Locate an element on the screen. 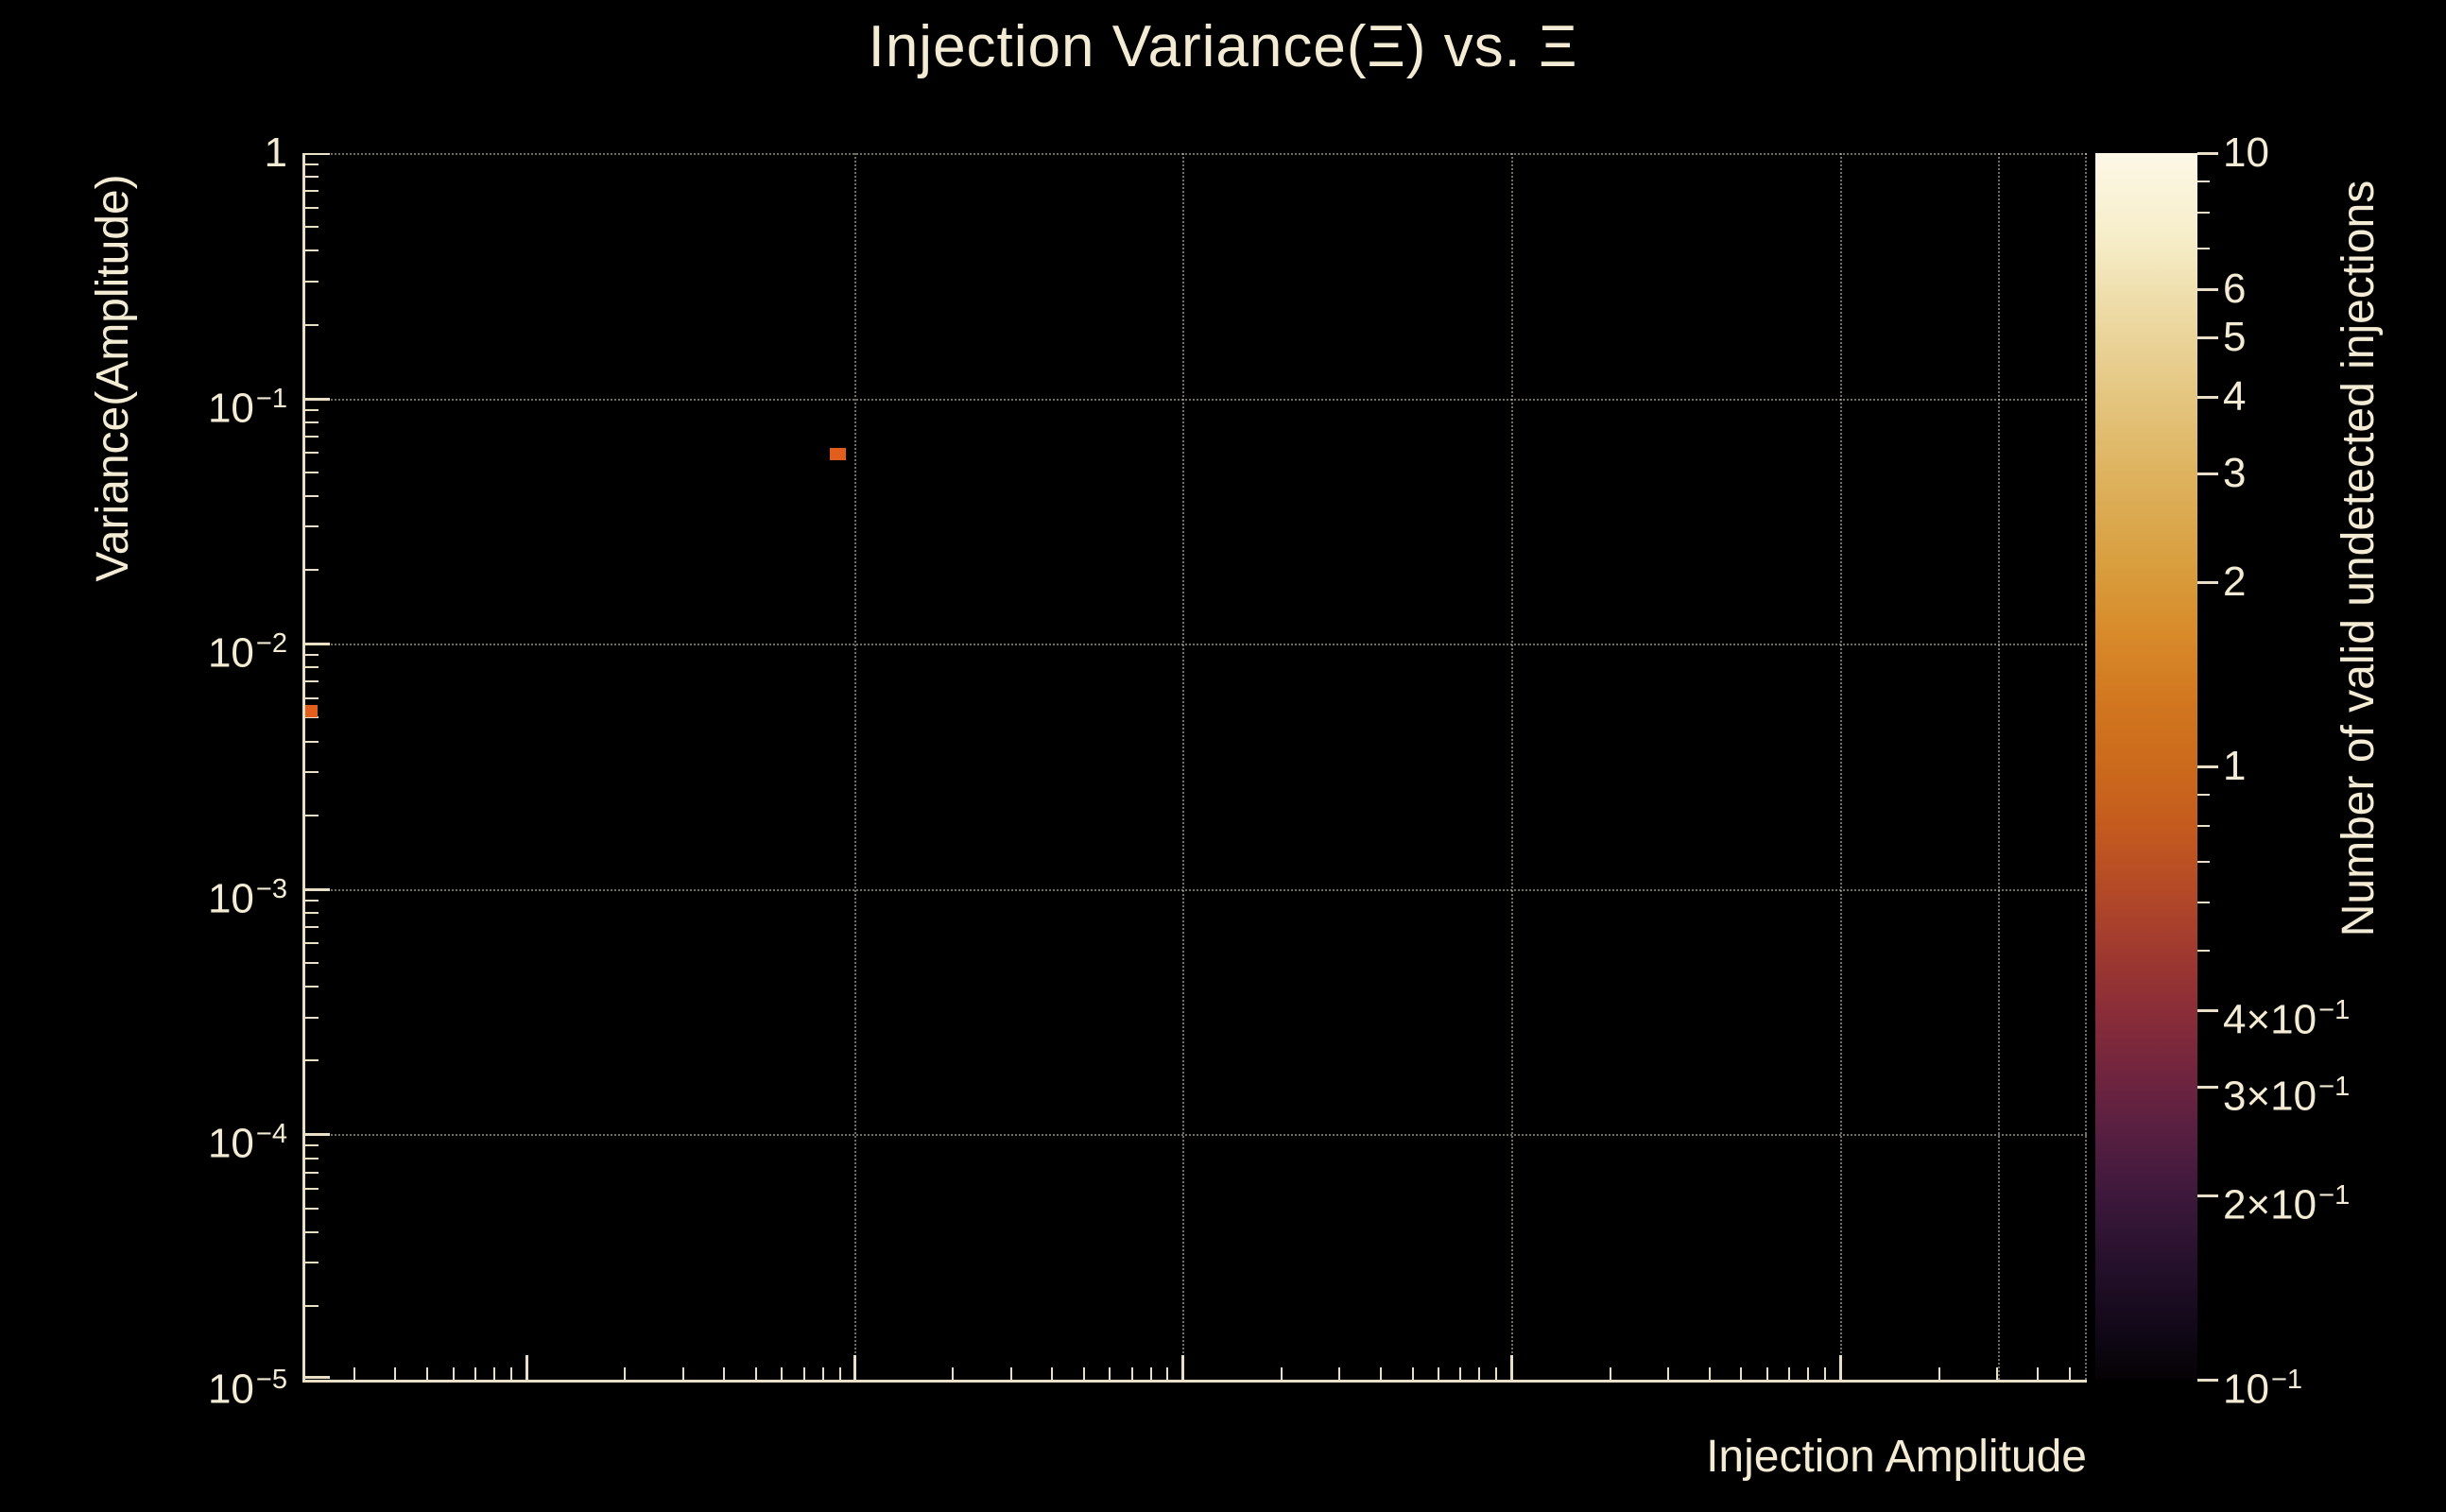 Image resolution: width=2446 pixels, height=1512 pixels. x-axis-title: Injection Amplitude is located at coordinates (1896, 1457).